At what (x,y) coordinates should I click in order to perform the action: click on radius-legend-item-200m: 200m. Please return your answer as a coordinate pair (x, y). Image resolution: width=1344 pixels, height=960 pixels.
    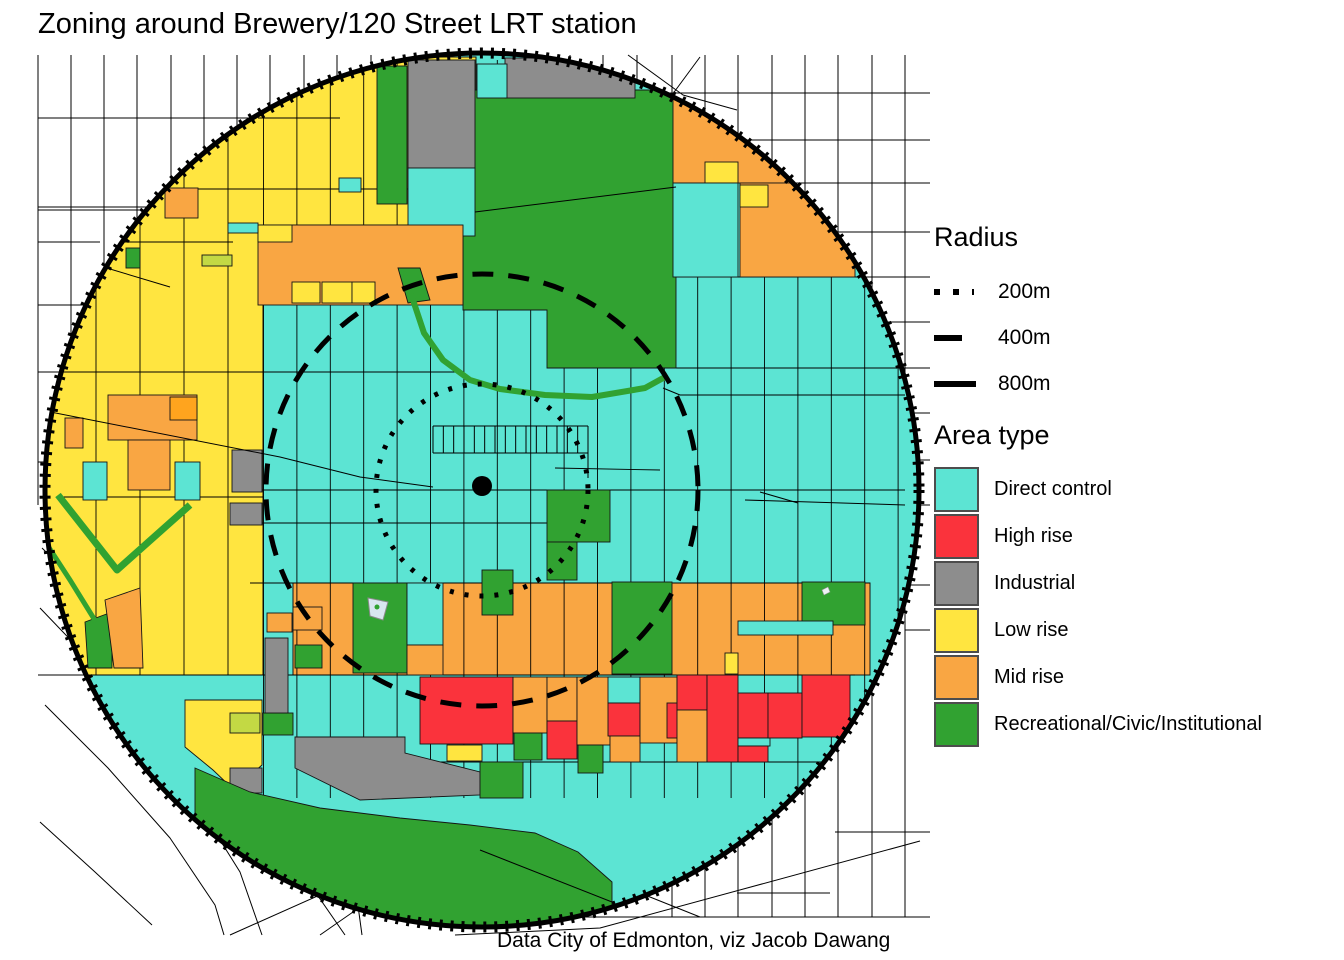
    Looking at the image, I should click on (992, 292).